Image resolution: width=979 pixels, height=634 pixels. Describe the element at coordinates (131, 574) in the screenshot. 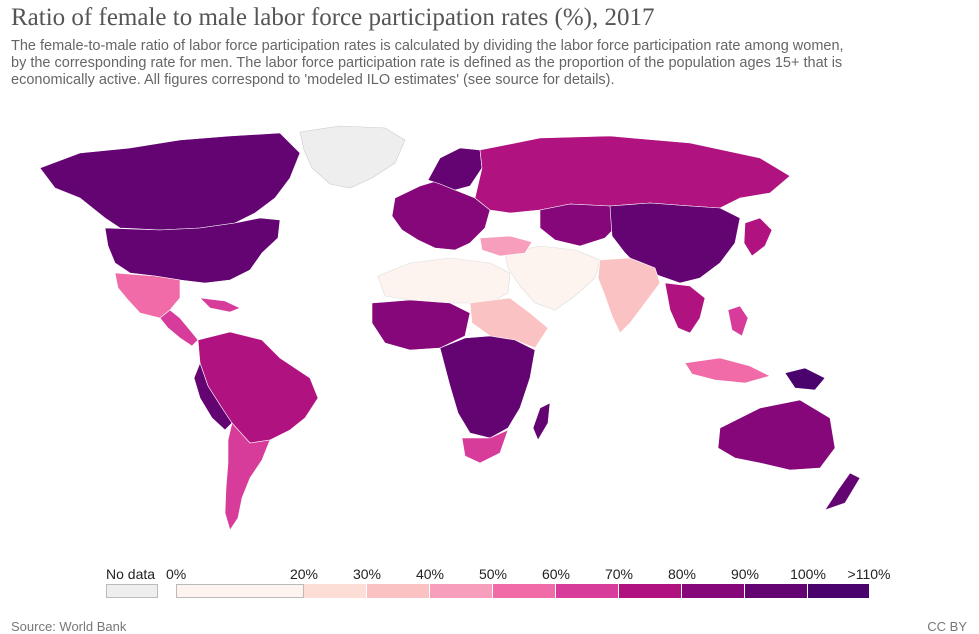

I see `legend-no-data-label: No data` at that location.